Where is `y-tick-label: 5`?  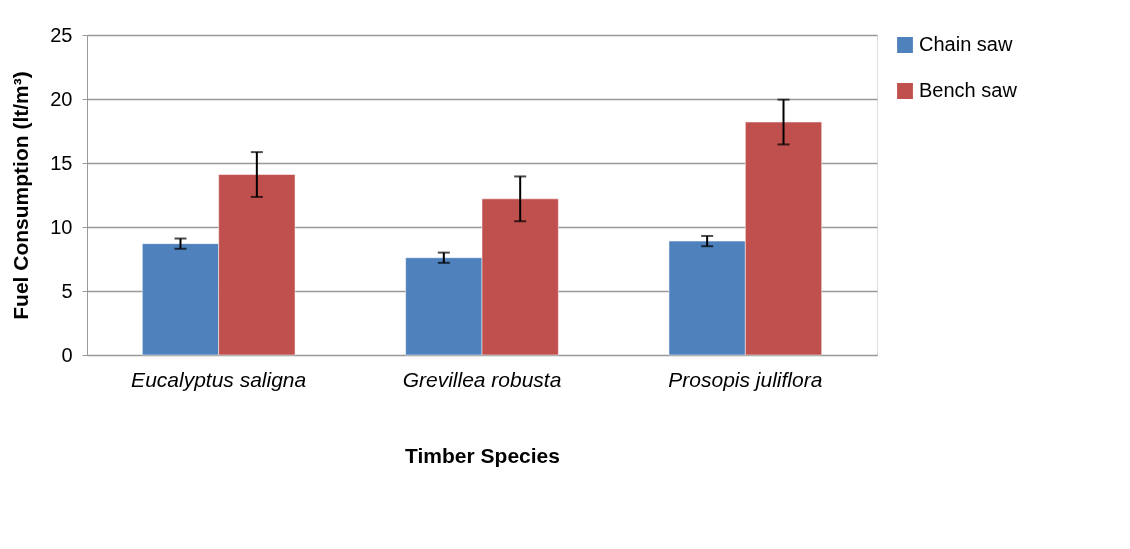
y-tick-label: 5 is located at coordinates (67, 290).